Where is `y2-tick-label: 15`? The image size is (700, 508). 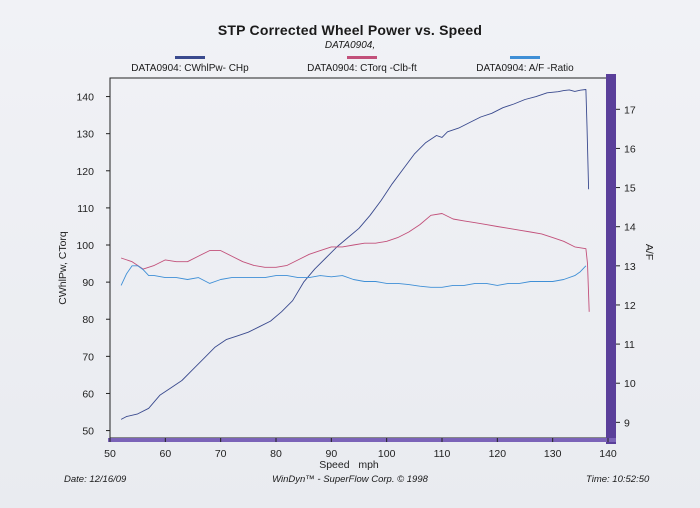
y2-tick-label: 15 is located at coordinates (630, 189).